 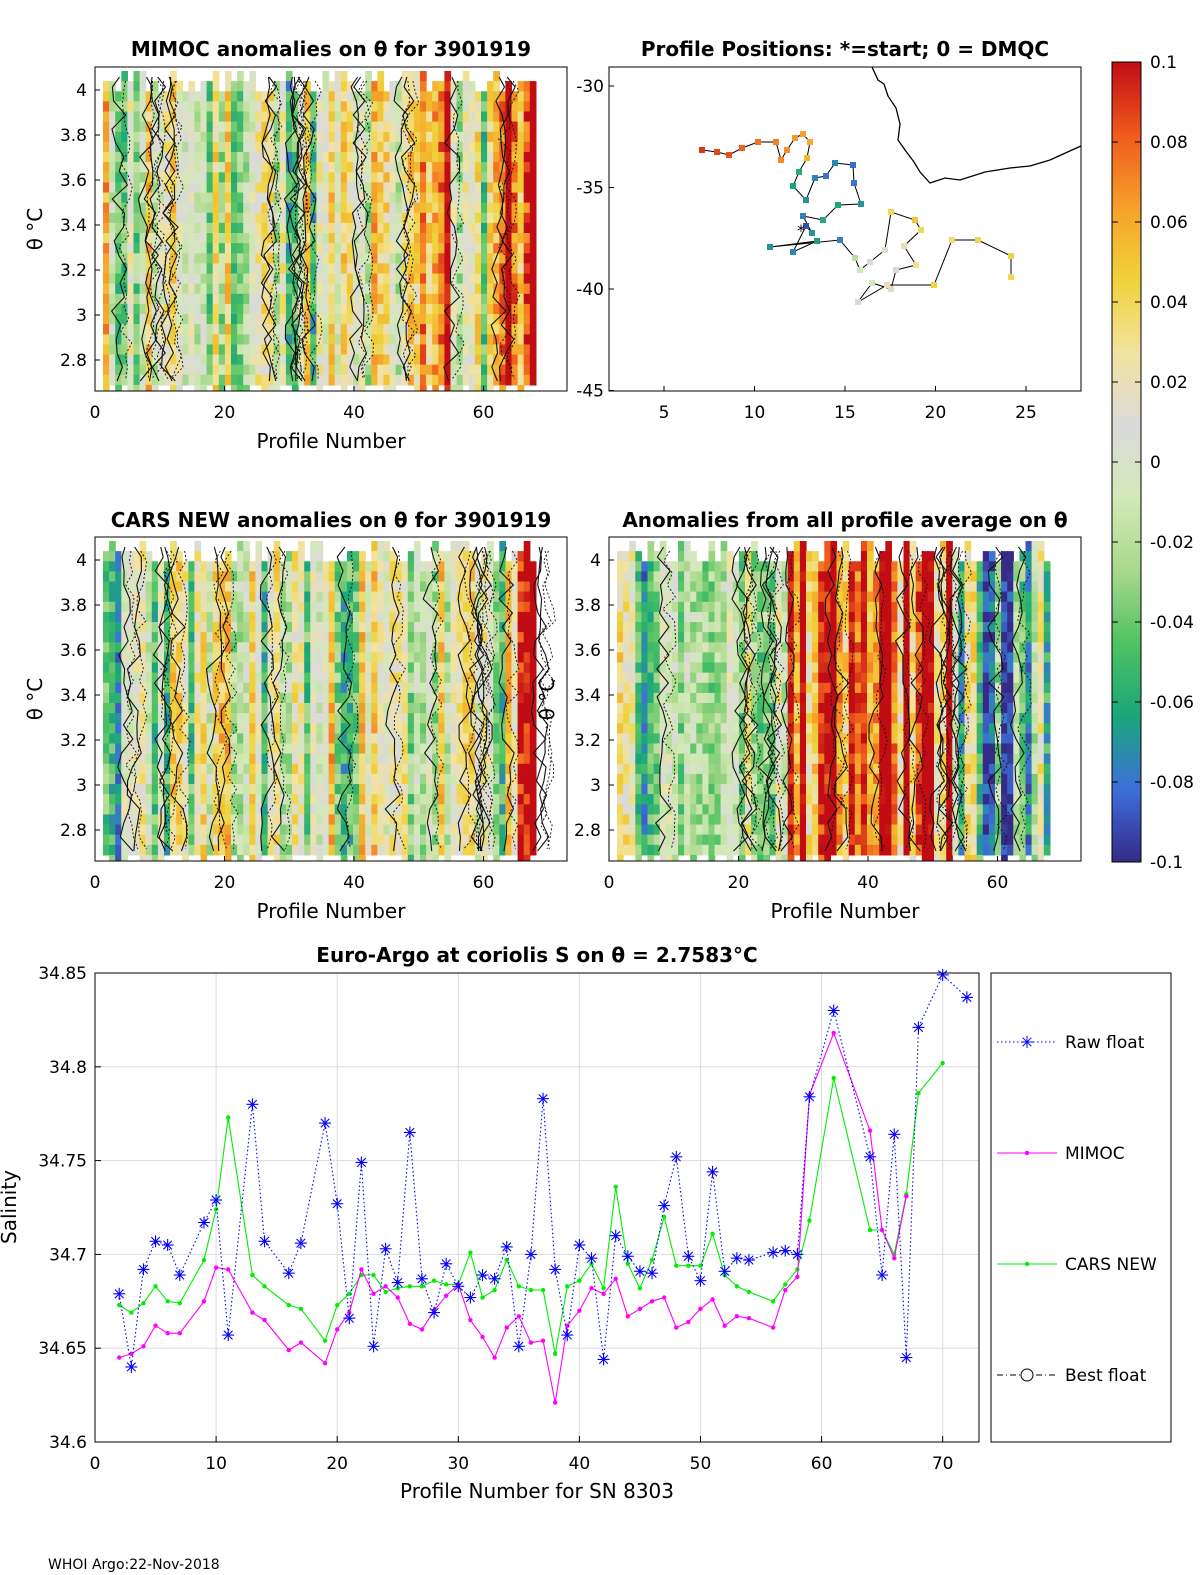 I want to click on y-tick-label: 3, so click(x=81, y=316).